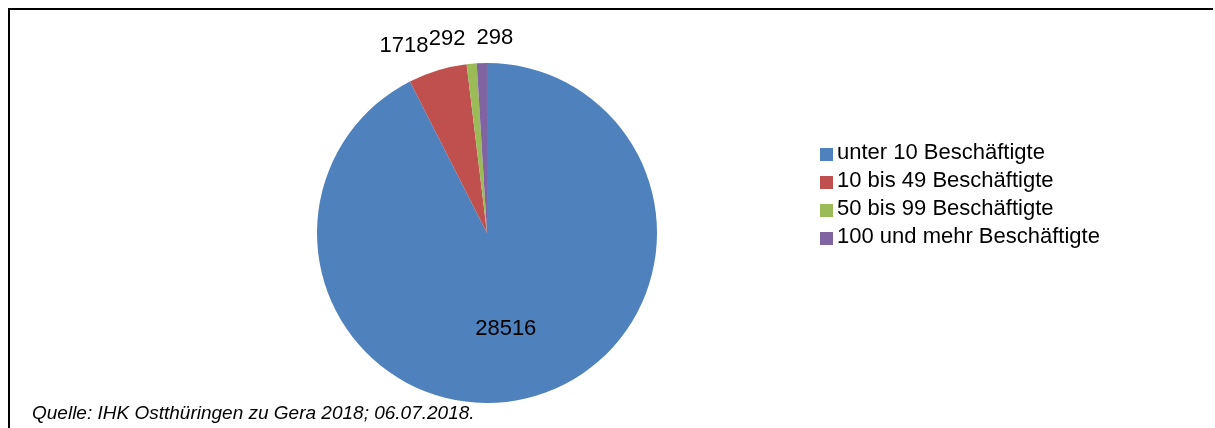 This screenshot has height=428, width=1215. What do you see at coordinates (945, 207) in the screenshot?
I see `legend-label: 50 bis 99 Beschäftigte` at bounding box center [945, 207].